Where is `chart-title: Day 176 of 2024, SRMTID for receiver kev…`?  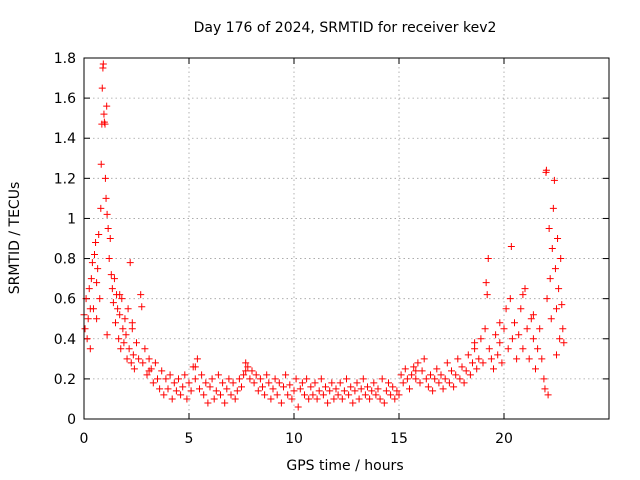 chart-title: Day 176 of 2024, SRMTID for receiver kev… is located at coordinates (345, 28).